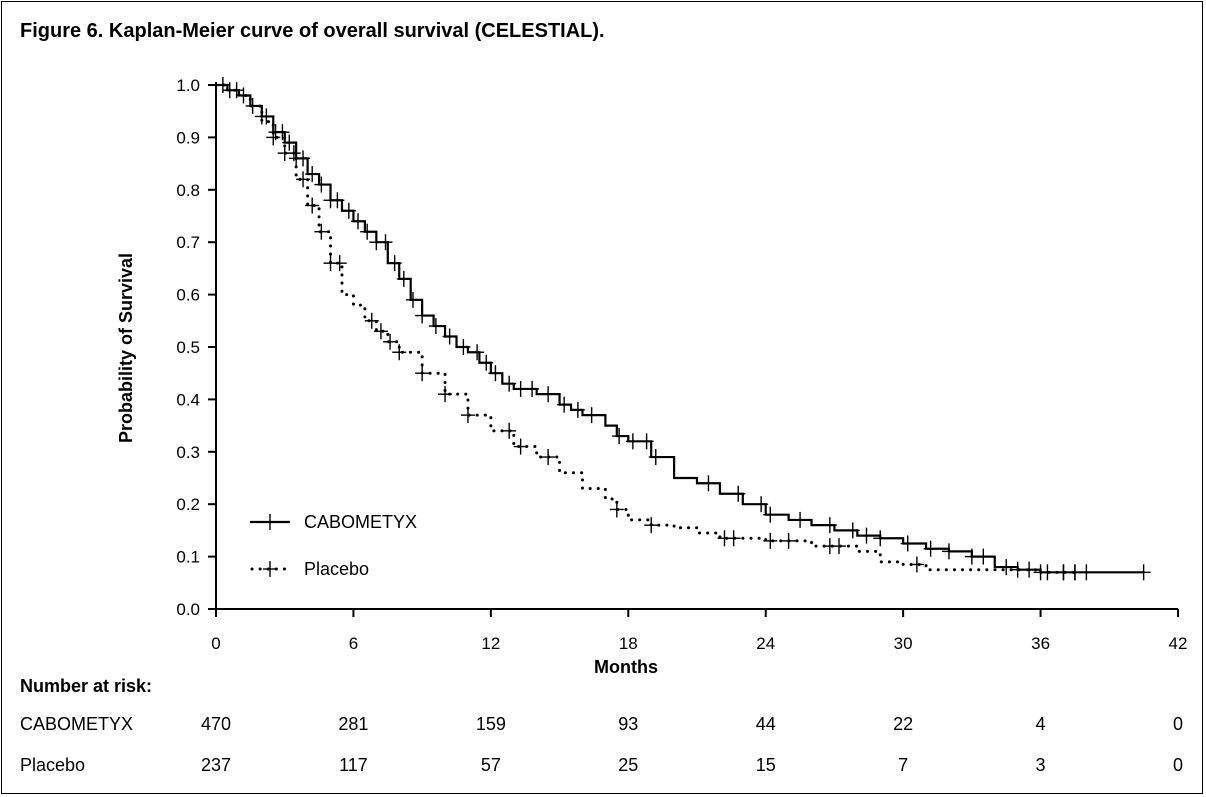 The height and width of the screenshot is (797, 1206). What do you see at coordinates (215, 643) in the screenshot?
I see `x-tick-label: 0` at bounding box center [215, 643].